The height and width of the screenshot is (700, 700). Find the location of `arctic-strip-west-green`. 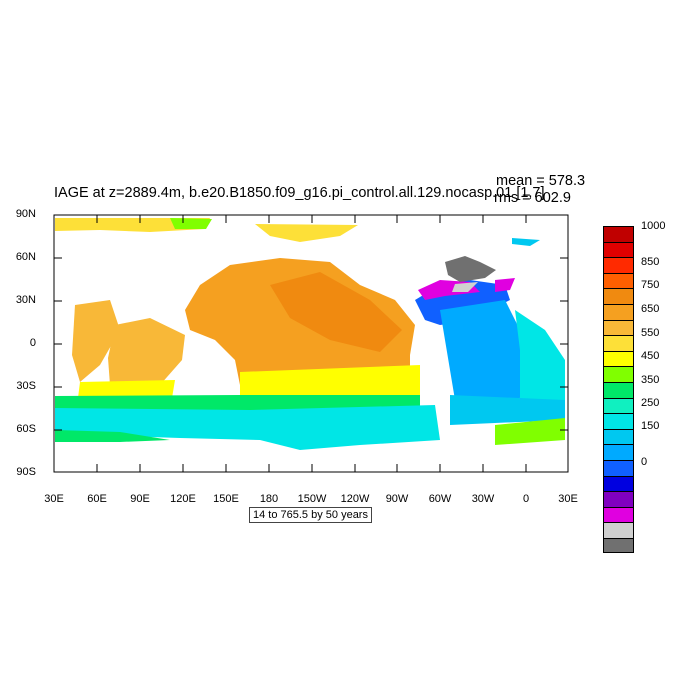

arctic-strip-west-green is located at coordinates (191, 223).